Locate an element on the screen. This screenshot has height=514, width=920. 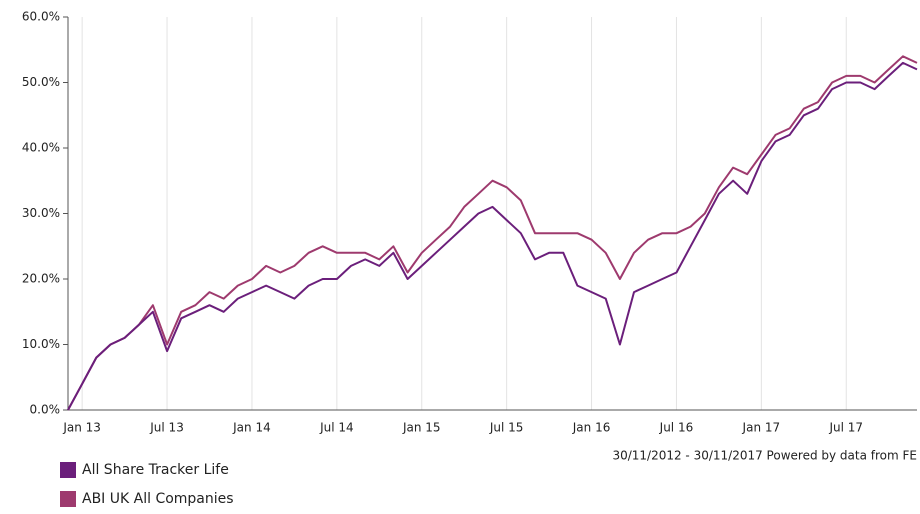
x-tick-label: Jul 14 is located at coordinates (336, 428).